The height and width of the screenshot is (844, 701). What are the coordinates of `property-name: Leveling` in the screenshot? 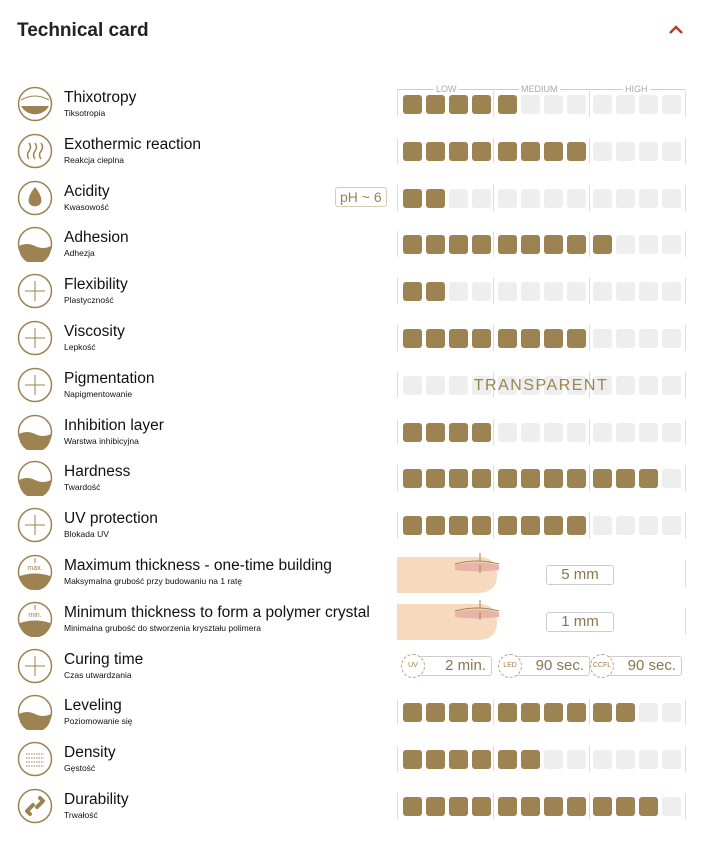 It's located at (93, 706).